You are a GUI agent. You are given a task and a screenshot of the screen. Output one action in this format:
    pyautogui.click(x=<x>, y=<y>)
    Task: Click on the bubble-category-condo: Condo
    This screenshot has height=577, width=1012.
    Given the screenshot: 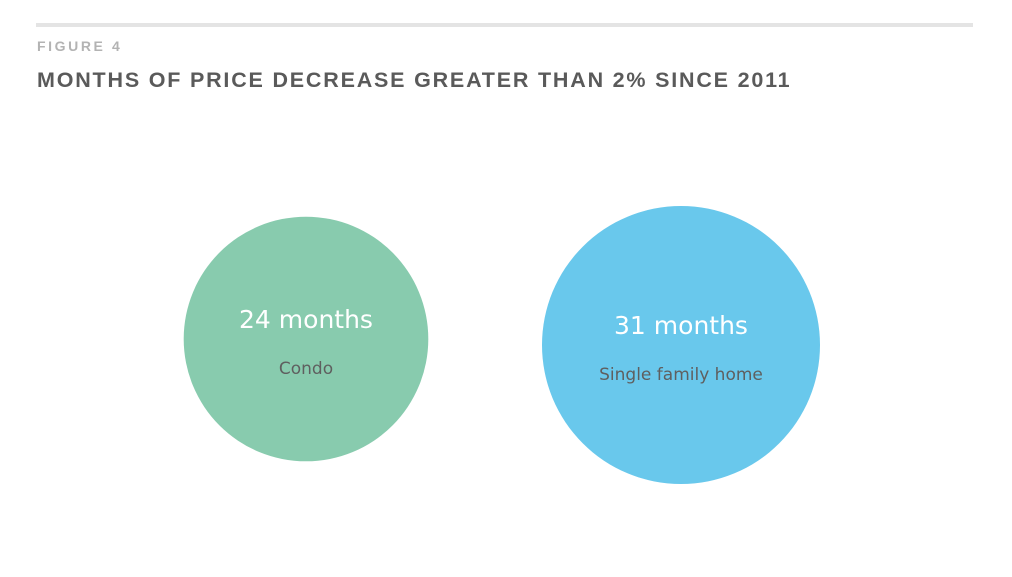 What is the action you would take?
    pyautogui.click(x=306, y=369)
    